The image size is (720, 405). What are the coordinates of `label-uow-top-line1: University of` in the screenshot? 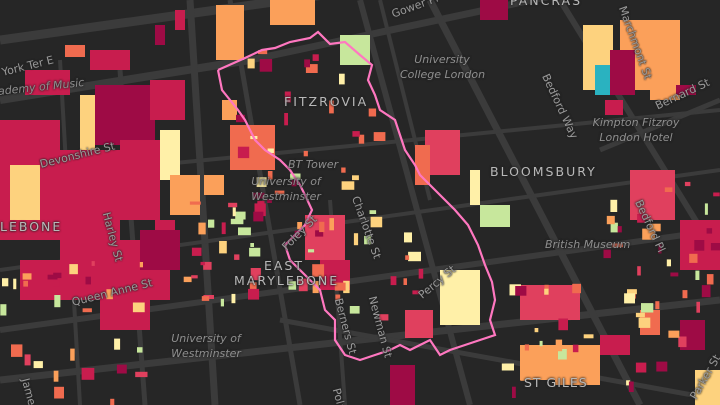 It's located at (286, 181).